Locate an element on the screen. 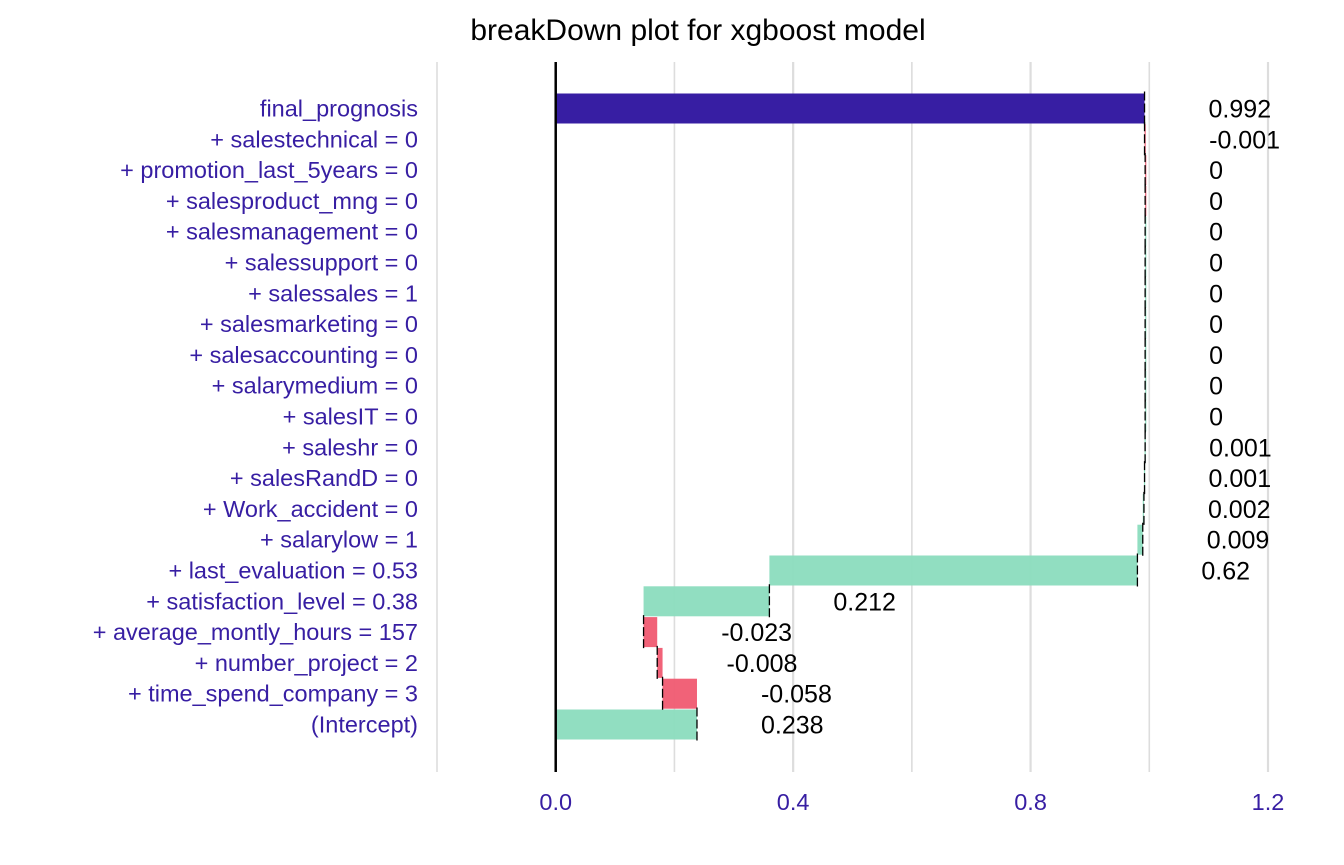 Image resolution: width=1344 pixels, height=865 pixels. data-label-salarylow-1: 0.009 is located at coordinates (1238, 541).